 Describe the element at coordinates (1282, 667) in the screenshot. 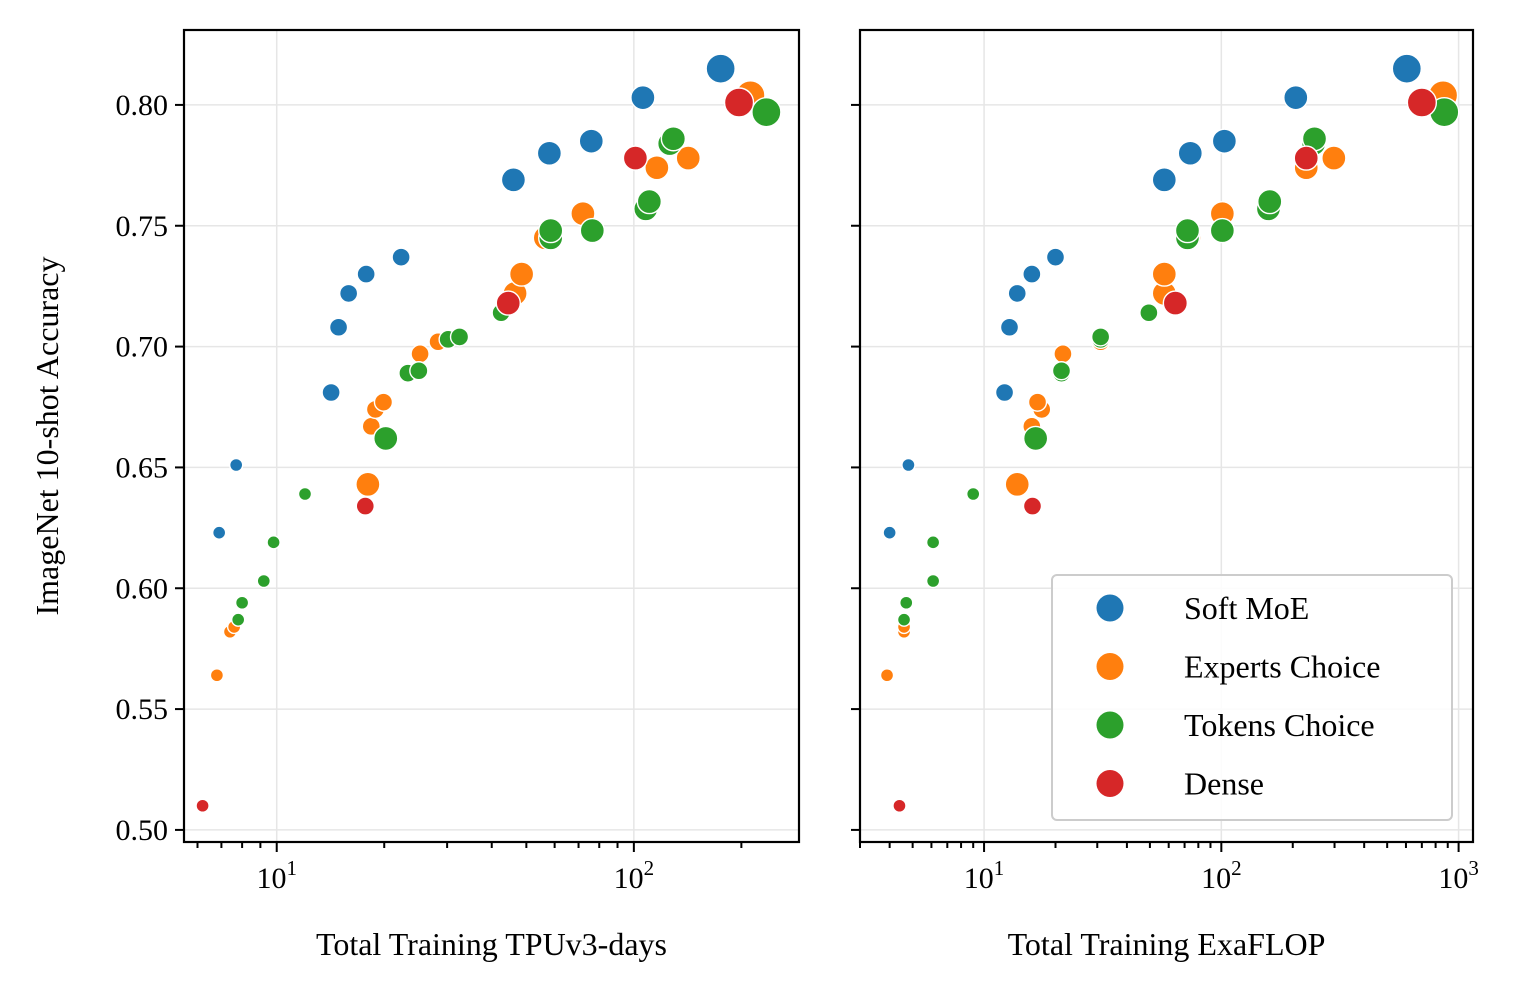

I see `legend-label: Experts Choice` at that location.